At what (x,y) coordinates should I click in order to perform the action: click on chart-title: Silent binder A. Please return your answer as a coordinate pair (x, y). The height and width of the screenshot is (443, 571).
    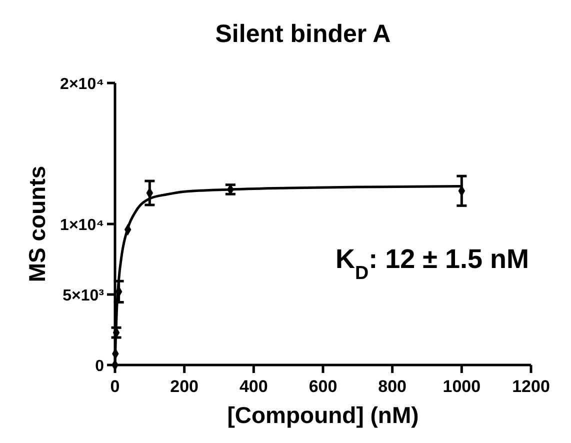
    Looking at the image, I should click on (303, 34).